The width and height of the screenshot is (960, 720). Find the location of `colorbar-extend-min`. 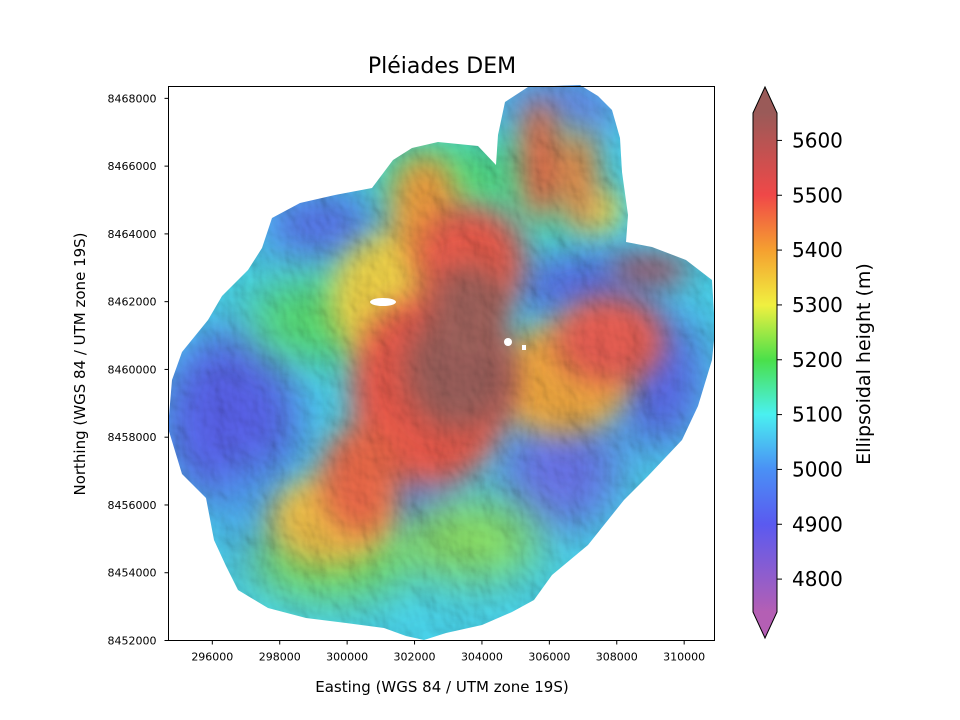

colorbar-extend-min is located at coordinates (765, 625).